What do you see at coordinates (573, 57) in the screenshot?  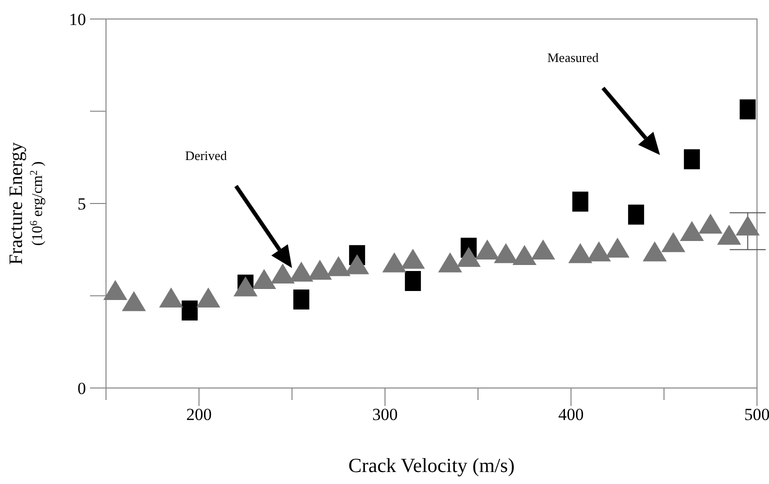 I see `annotation: Measured` at bounding box center [573, 57].